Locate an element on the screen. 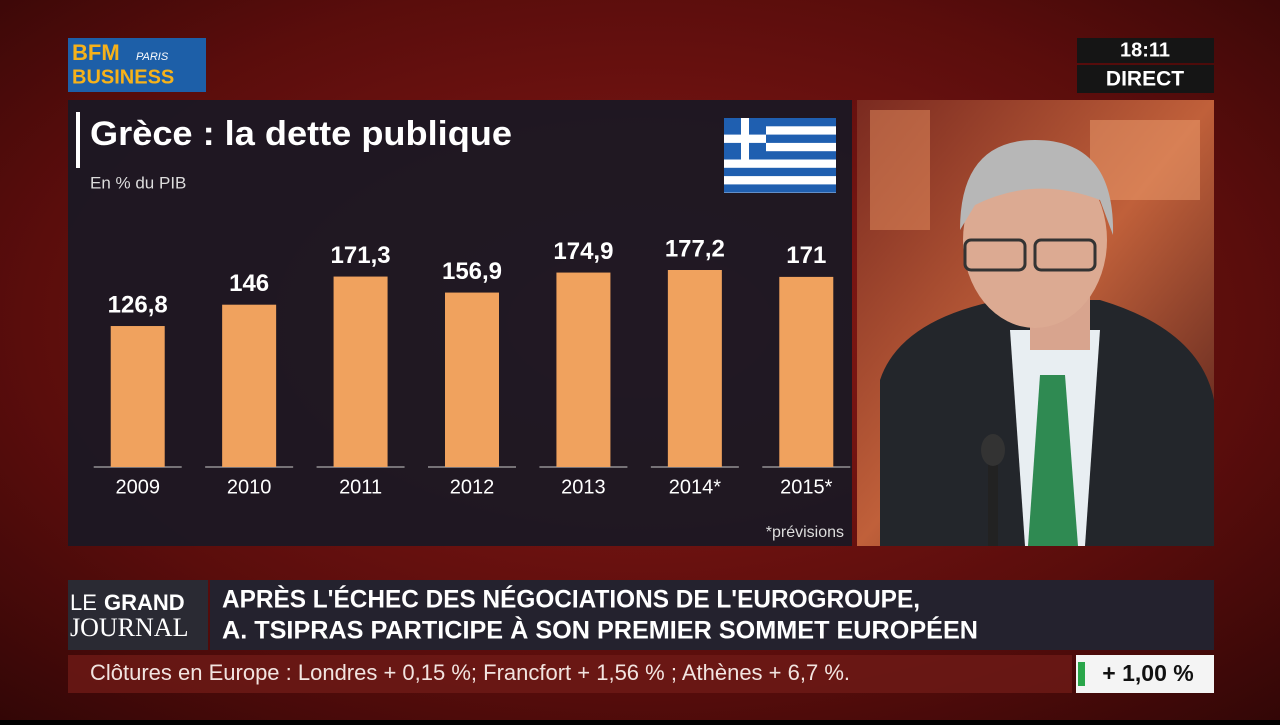 The width and height of the screenshot is (1280, 725). chart-note: *prévisions is located at coordinates (805, 532).